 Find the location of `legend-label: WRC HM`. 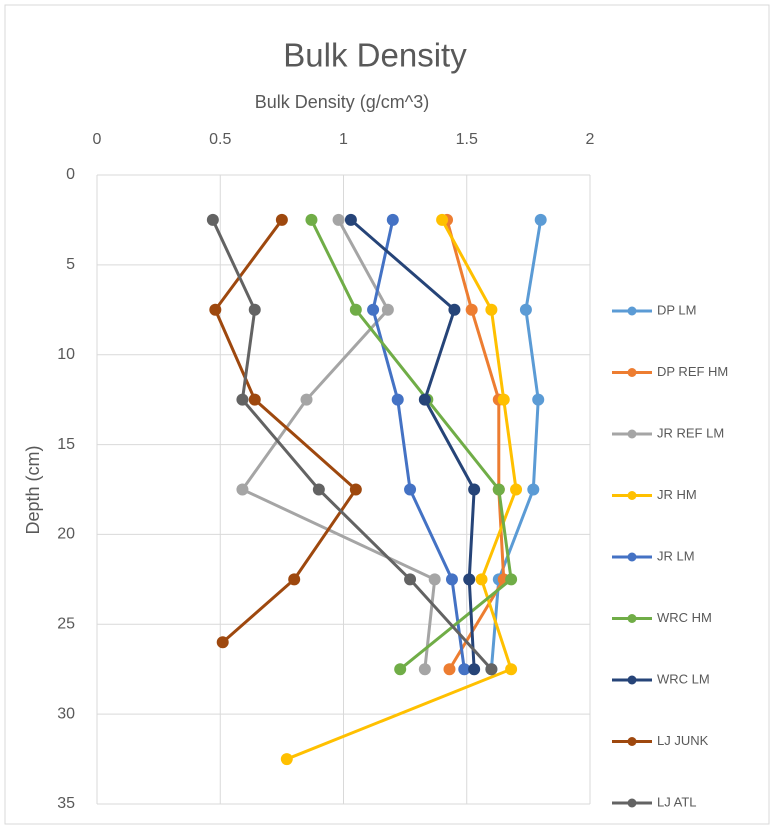

legend-label: WRC HM is located at coordinates (684, 617).